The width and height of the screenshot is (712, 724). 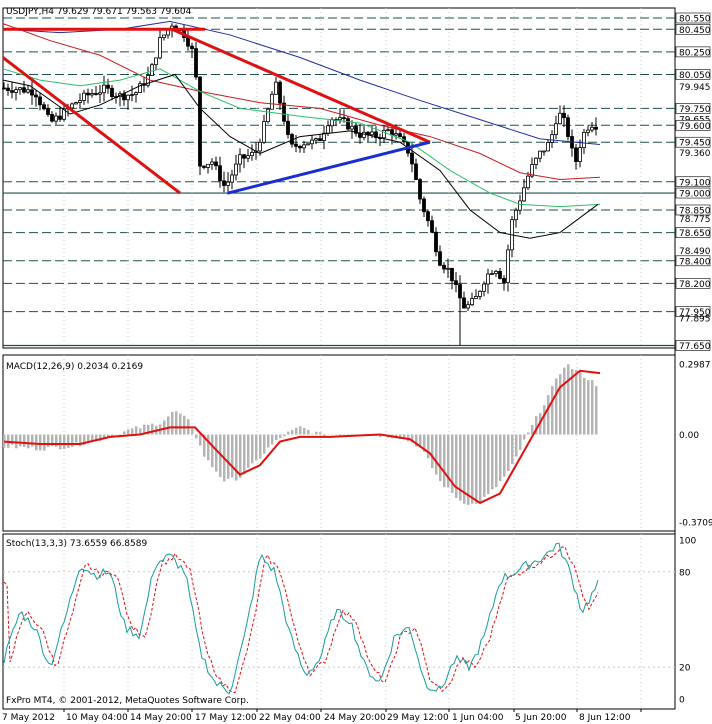 What do you see at coordinates (695, 154) in the screenshot?
I see `price-axis-label: 79.360` at bounding box center [695, 154].